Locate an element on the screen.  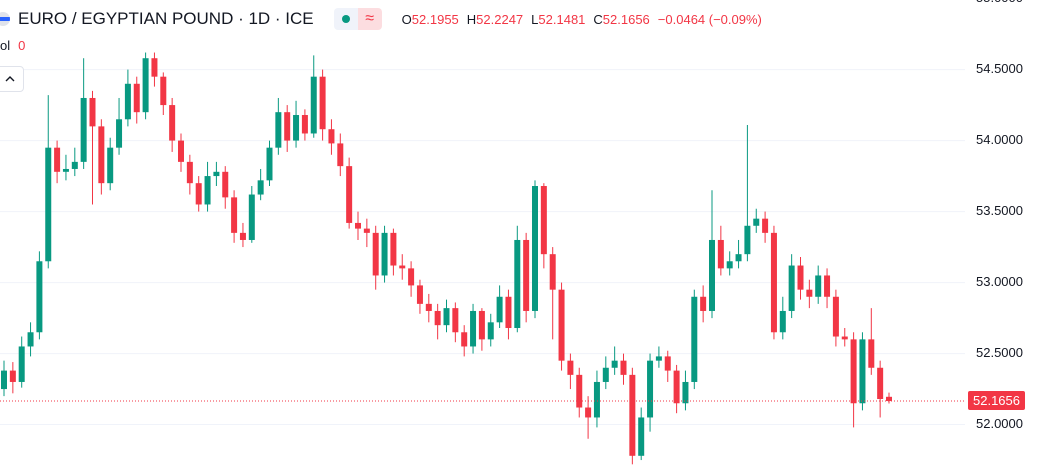
symbol-title: EURO / EGYPTIAN POUND · 1D · ICE is located at coordinates (166, 18).